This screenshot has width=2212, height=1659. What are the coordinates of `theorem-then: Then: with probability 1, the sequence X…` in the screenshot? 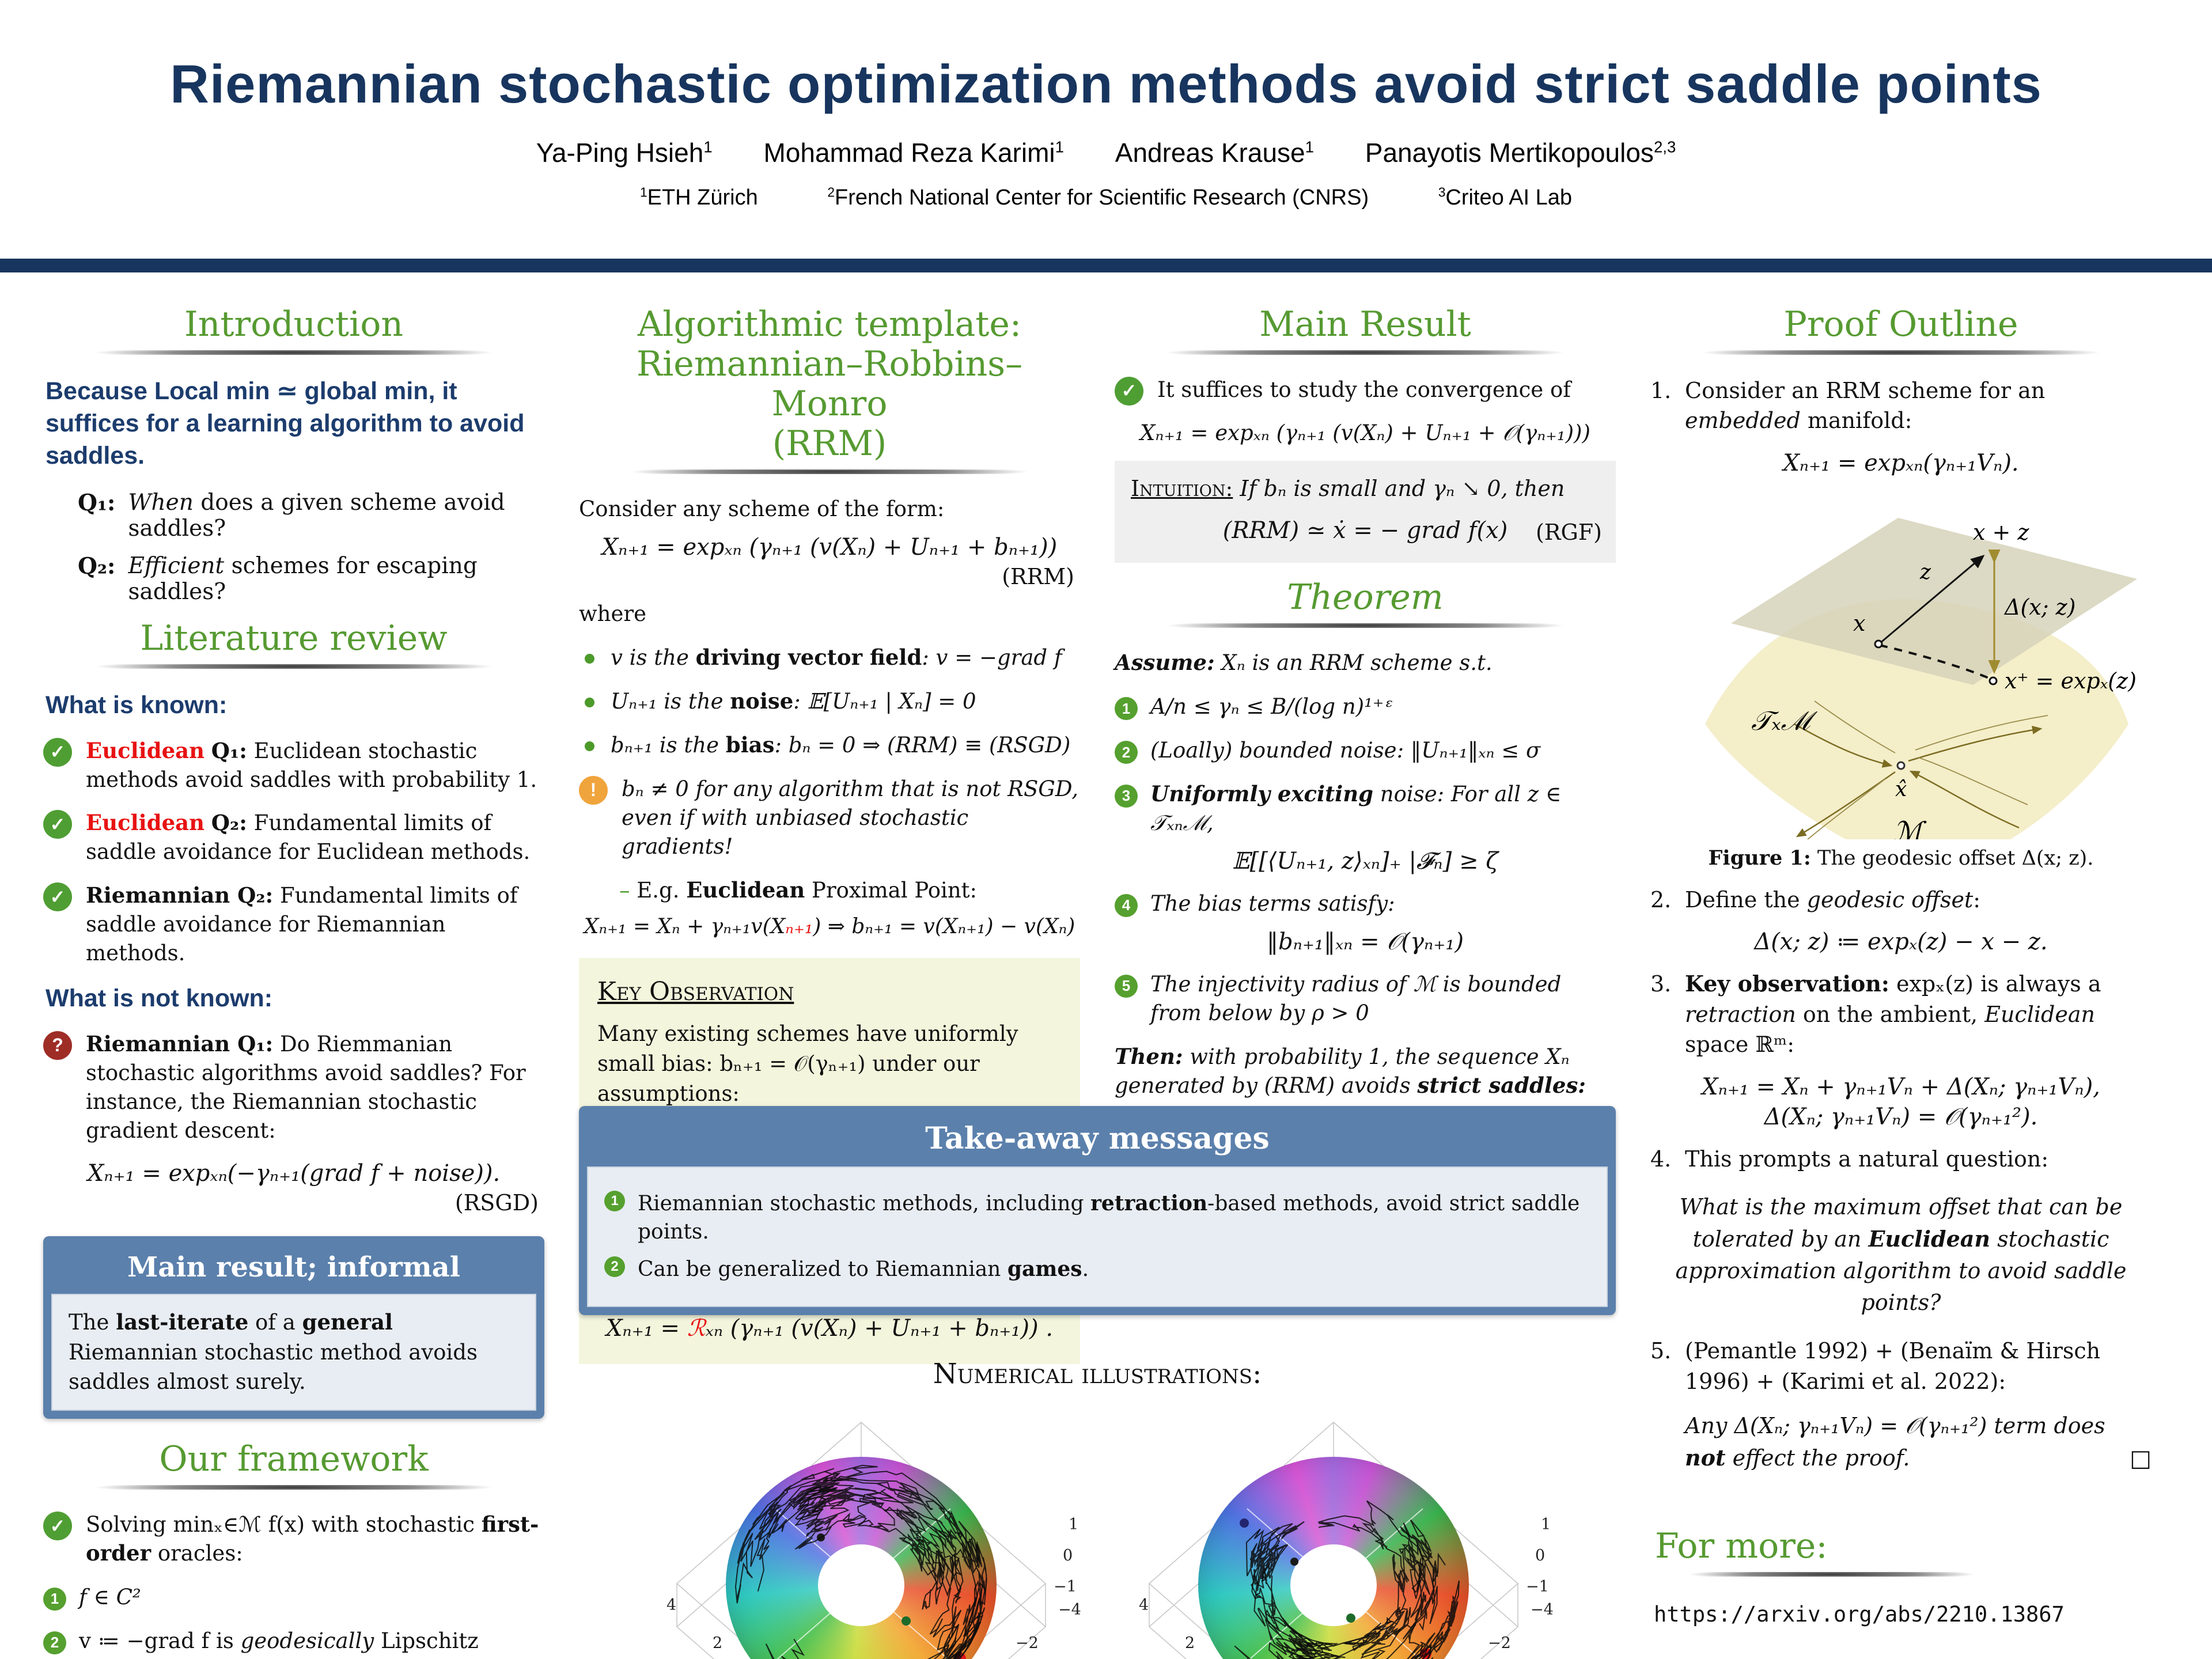 It's located at (1350, 1070).